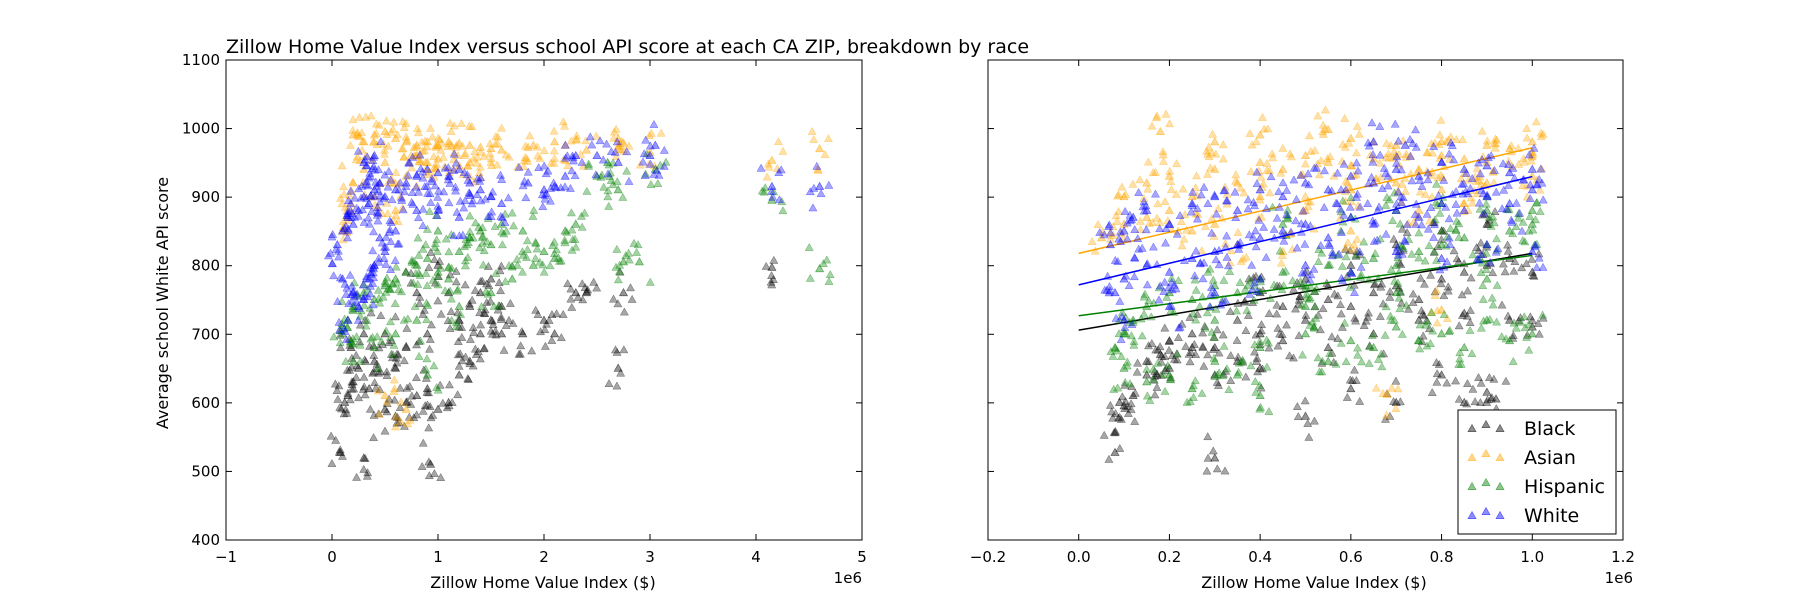 The width and height of the screenshot is (1800, 600). What do you see at coordinates (544, 557) in the screenshot?
I see `x-tick-label: 2` at bounding box center [544, 557].